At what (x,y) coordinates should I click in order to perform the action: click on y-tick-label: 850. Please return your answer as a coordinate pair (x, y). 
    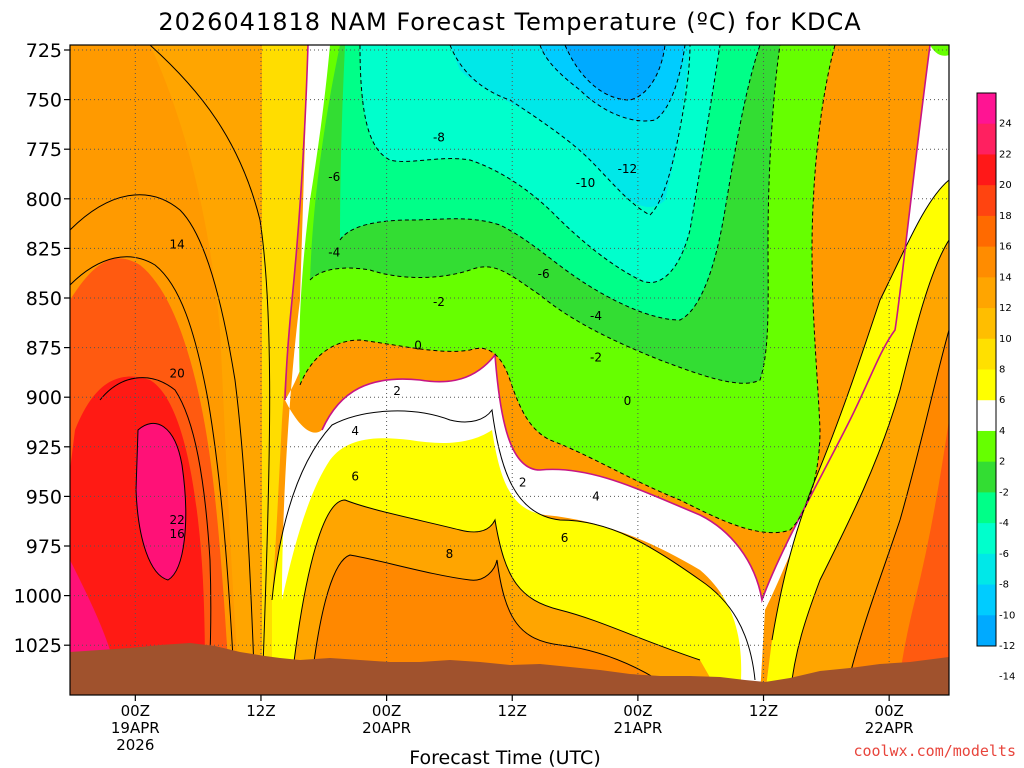
    Looking at the image, I should click on (44, 299).